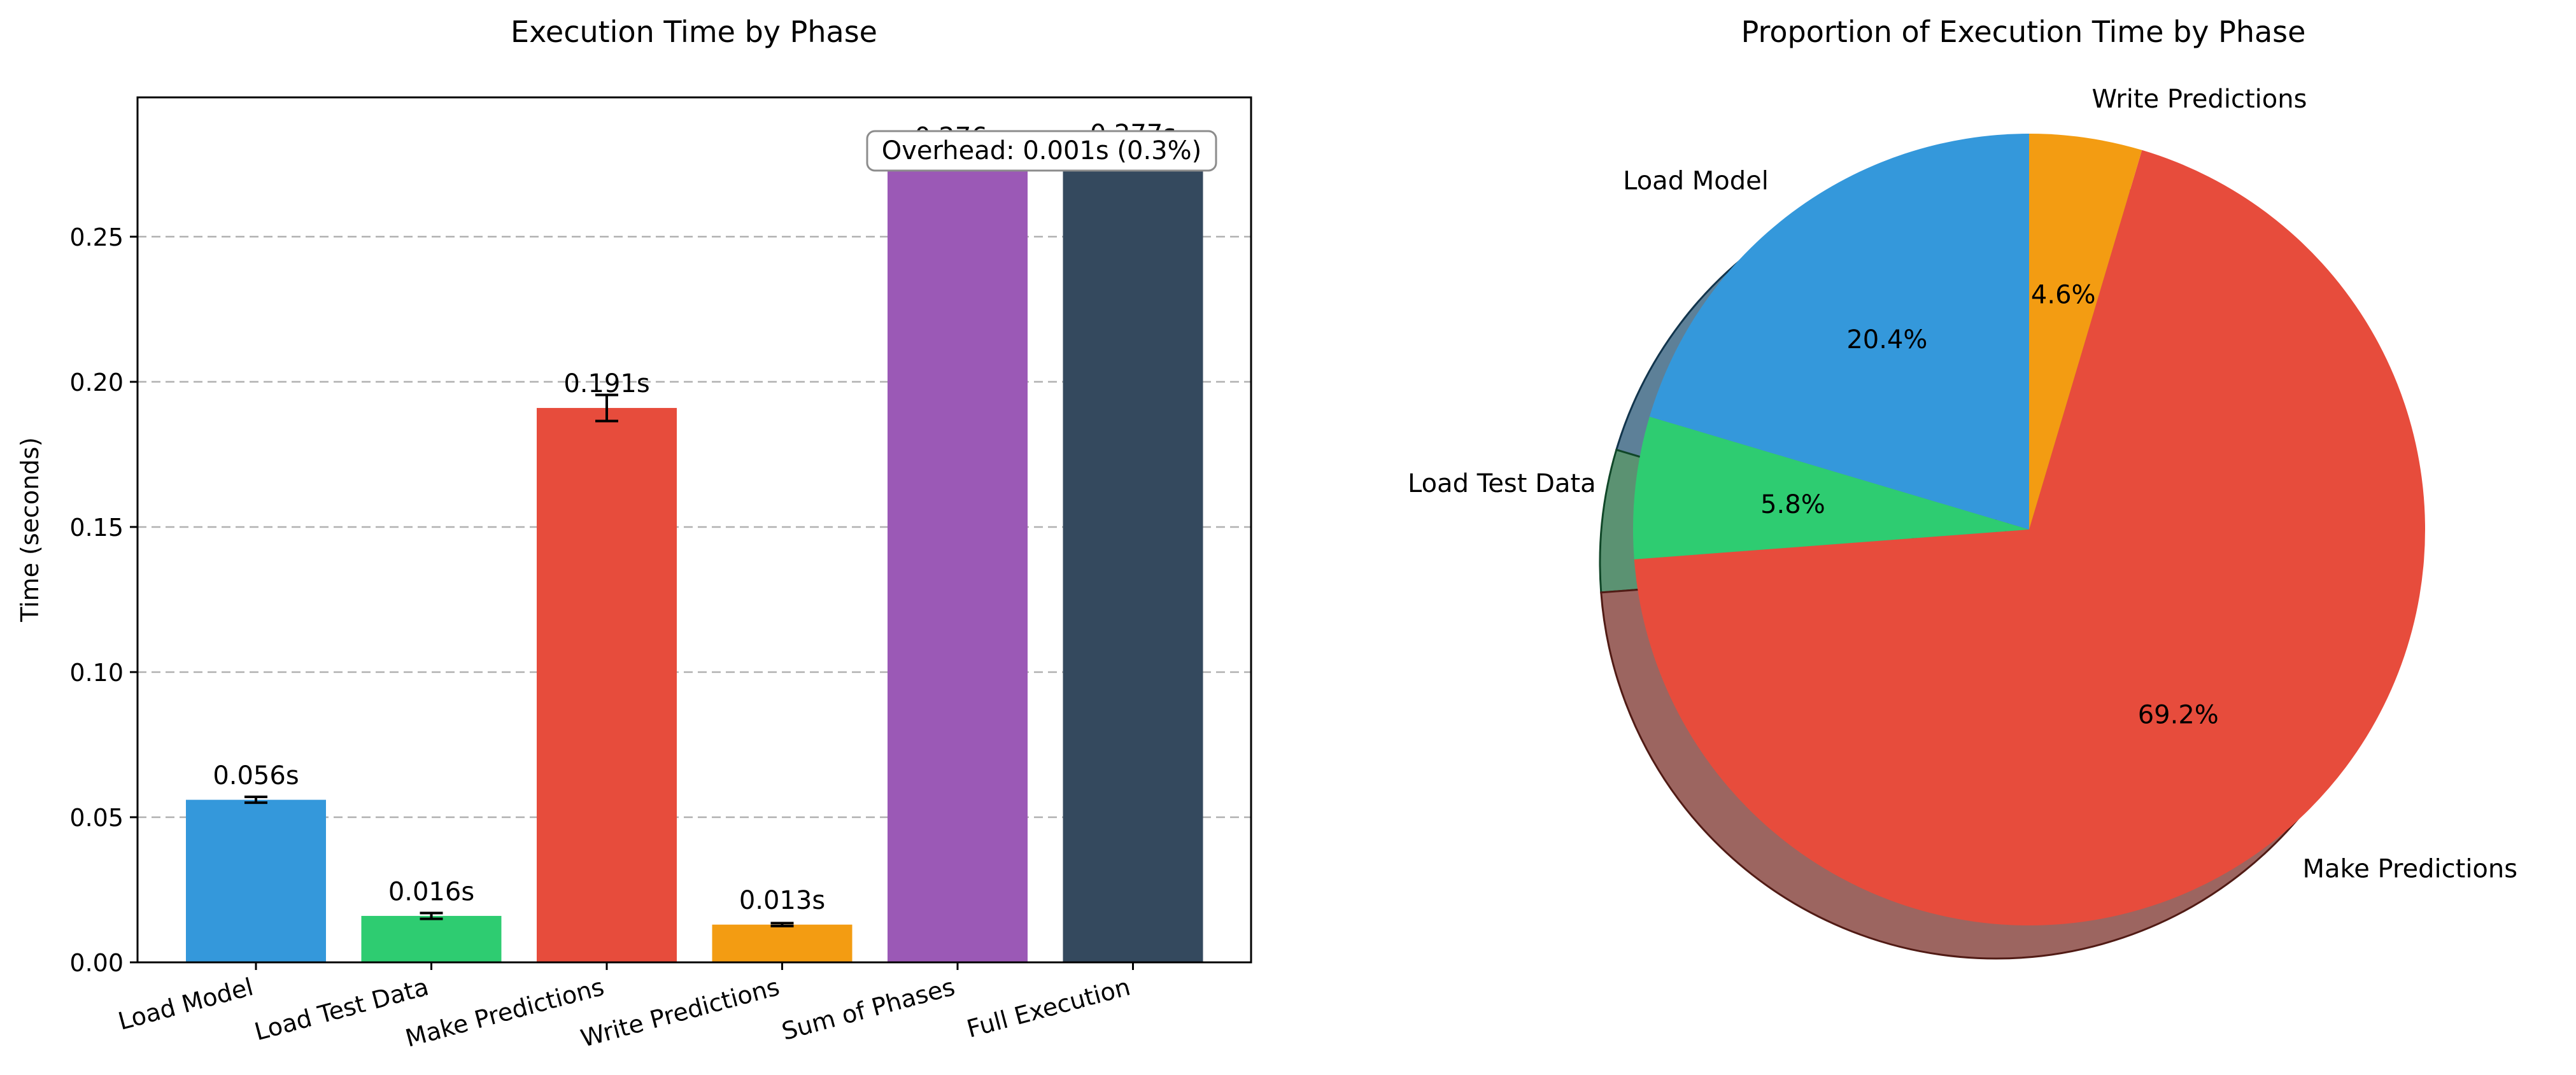  I want to click on pie-percent-label: 20.4%, so click(1886, 340).